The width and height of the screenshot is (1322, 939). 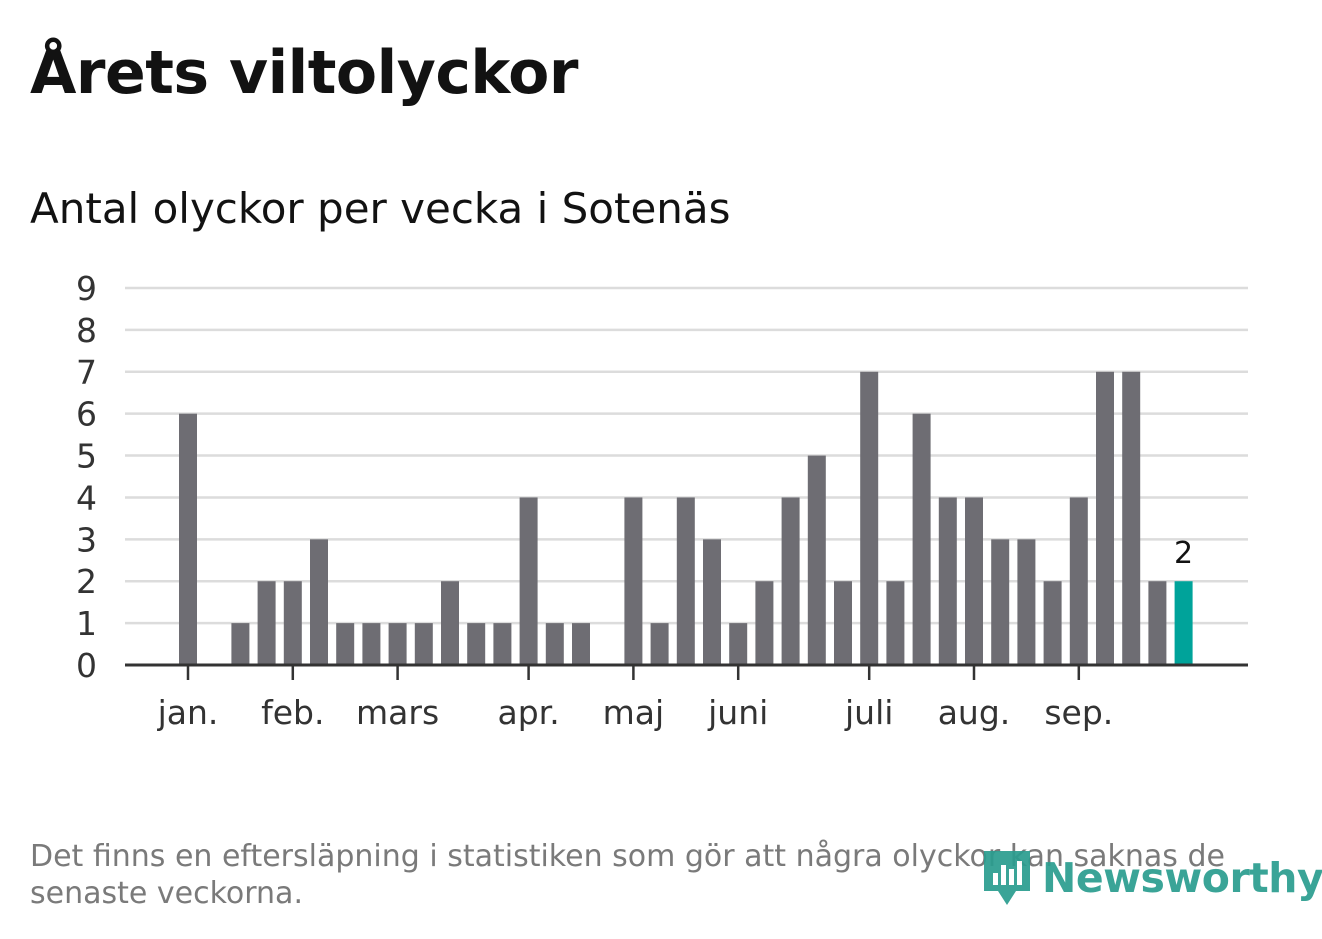 I want to click on y-tick-label: 2, so click(x=86, y=581).